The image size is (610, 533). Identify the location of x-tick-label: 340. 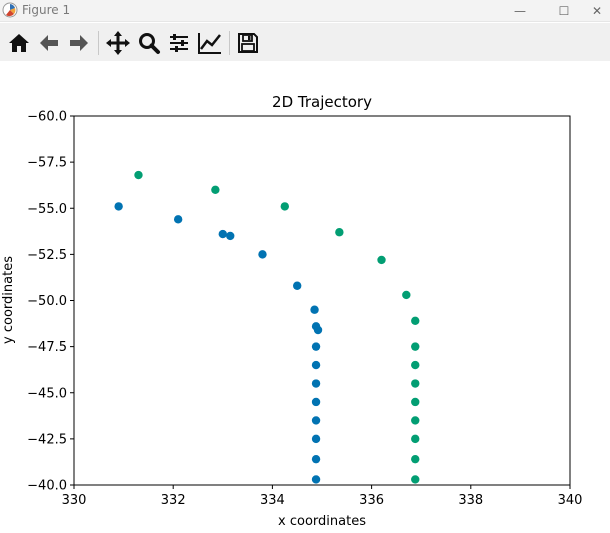
(570, 500).